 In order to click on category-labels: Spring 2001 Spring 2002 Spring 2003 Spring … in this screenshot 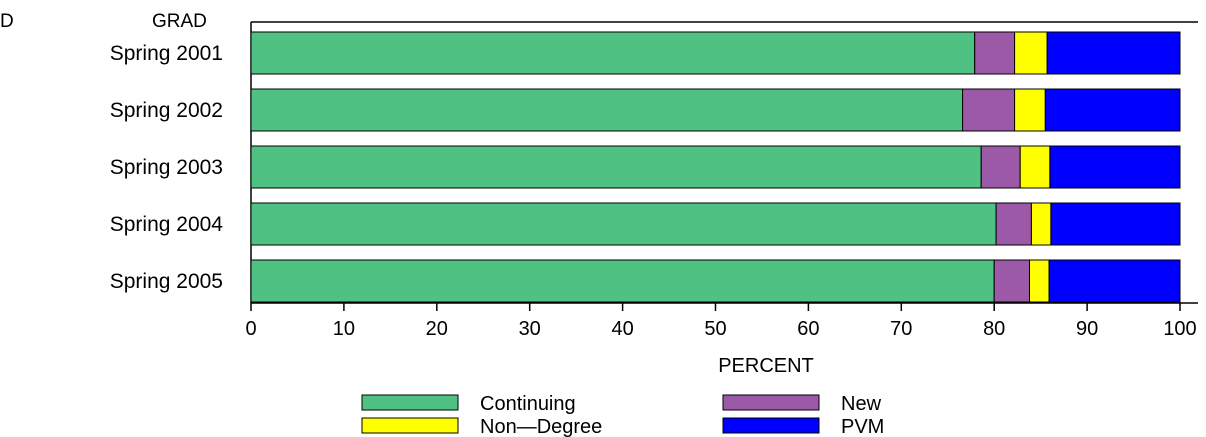, I will do `click(167, 167)`.